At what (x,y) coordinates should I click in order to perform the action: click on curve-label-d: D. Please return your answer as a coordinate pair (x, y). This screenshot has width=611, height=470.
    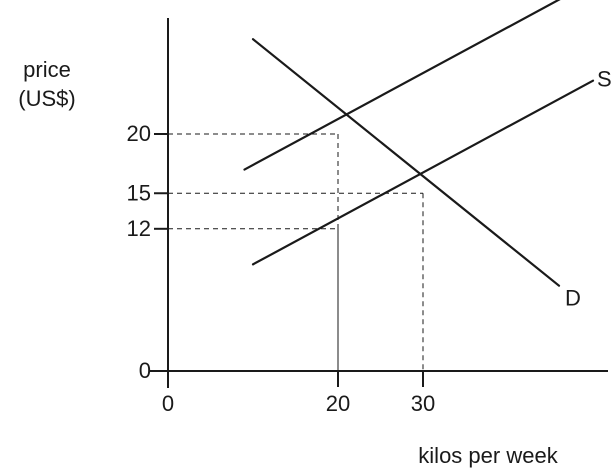
    Looking at the image, I should click on (573, 298).